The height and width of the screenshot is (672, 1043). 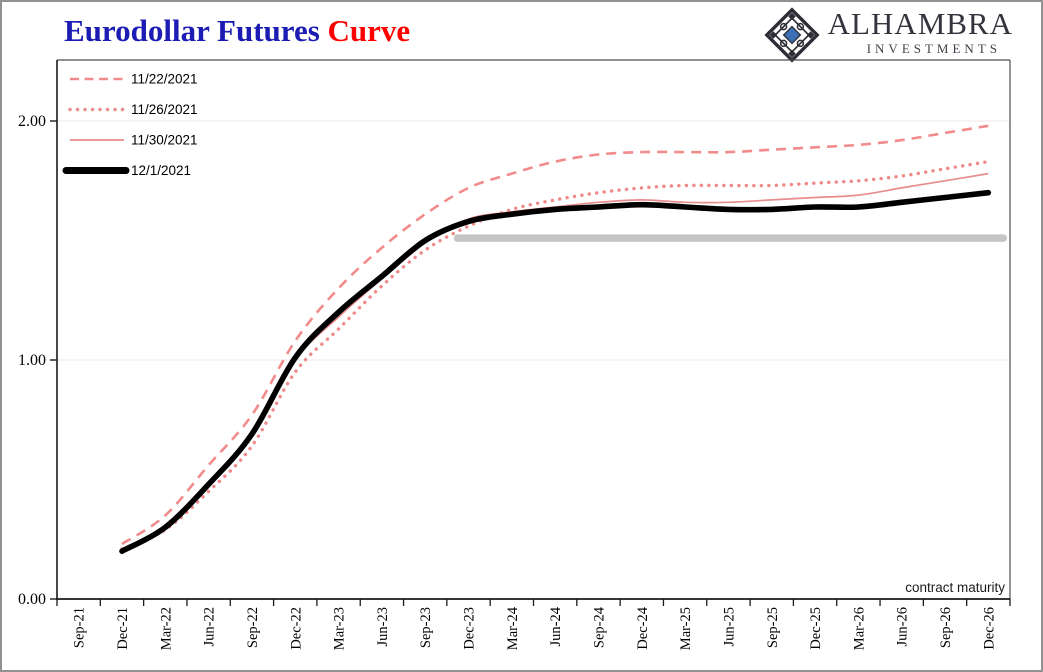 I want to click on x-tick-label: Dec-26, so click(x=989, y=628).